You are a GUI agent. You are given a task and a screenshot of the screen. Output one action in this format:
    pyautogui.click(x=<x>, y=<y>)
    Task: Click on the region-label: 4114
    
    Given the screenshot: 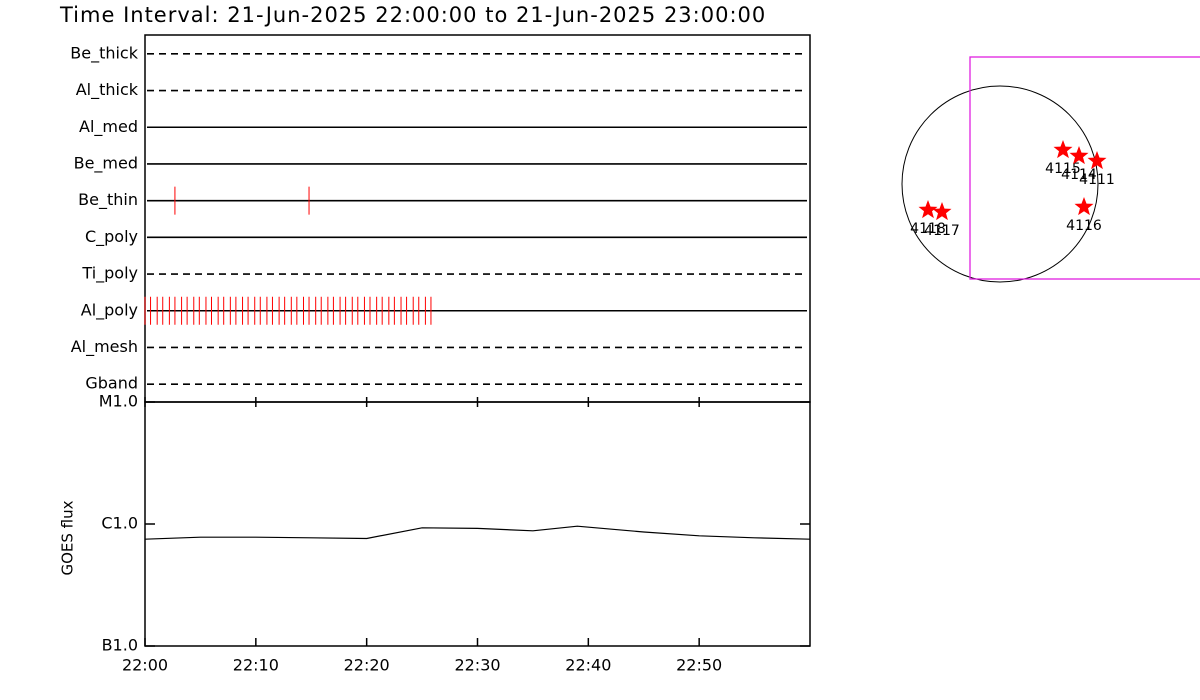 What is the action you would take?
    pyautogui.click(x=1079, y=175)
    